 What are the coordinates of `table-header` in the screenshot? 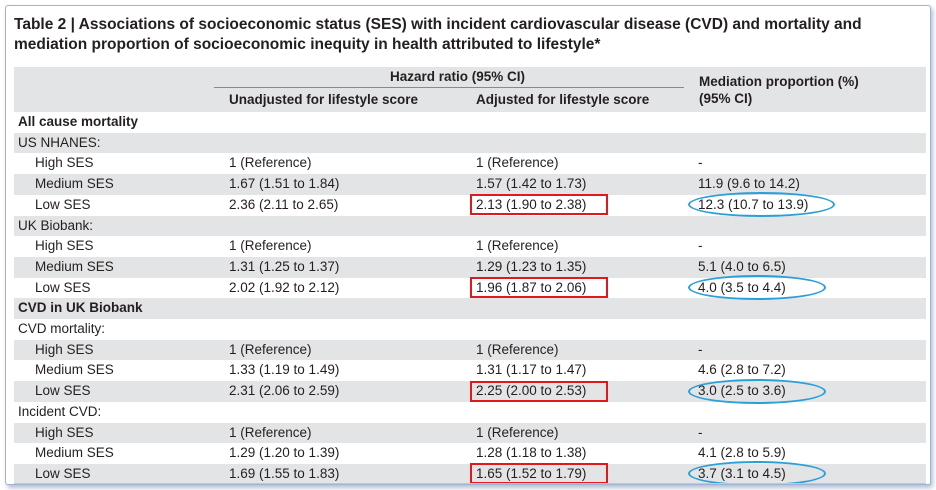 It's located at (470, 89).